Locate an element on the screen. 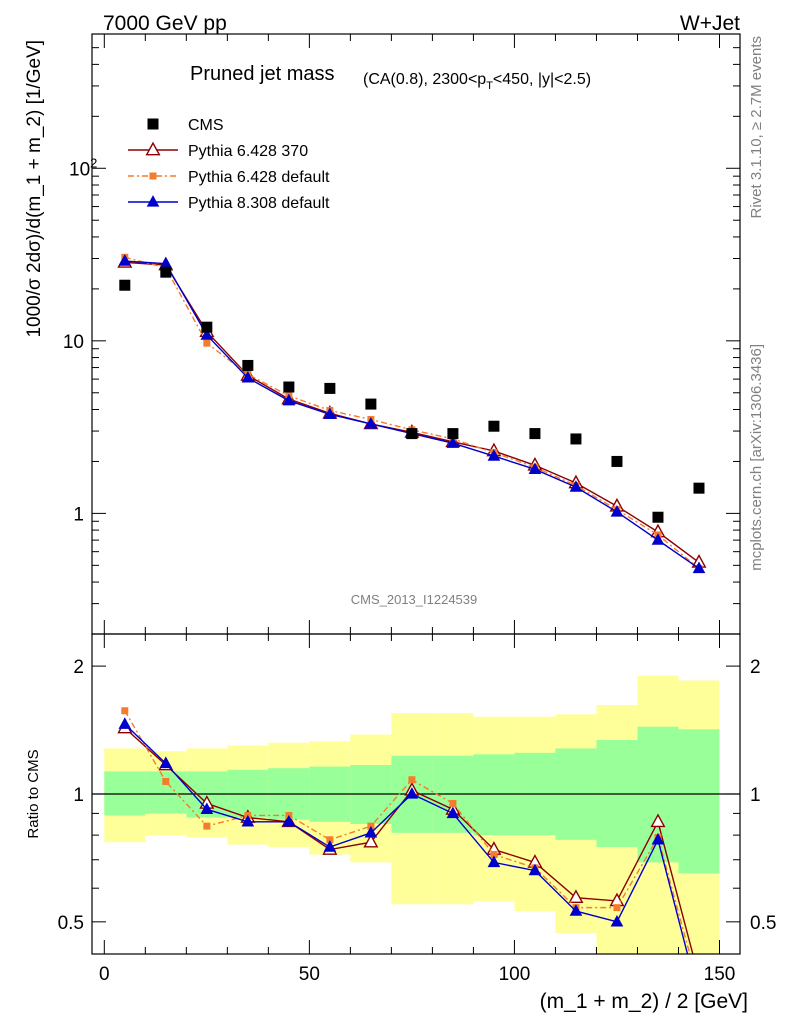 The image size is (786, 1024). legend-label-1: Pythia 6.428 370 is located at coordinates (248, 151).